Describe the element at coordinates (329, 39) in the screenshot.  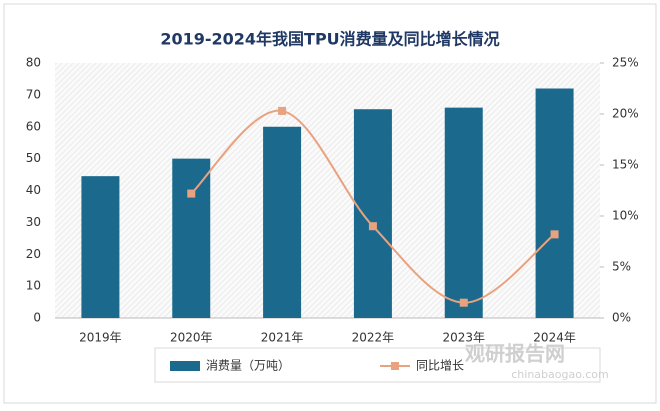
I see `chart-title: 2019-2024年我国TPU消费量及同比增长情况` at that location.